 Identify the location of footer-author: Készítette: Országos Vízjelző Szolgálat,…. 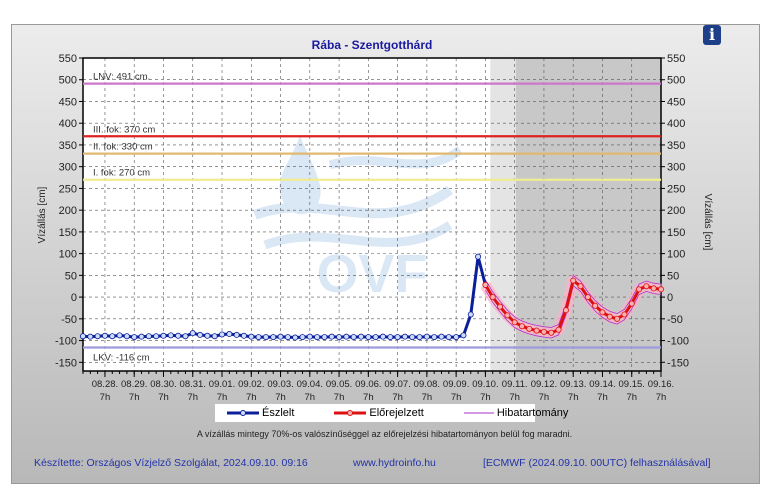
(171, 463).